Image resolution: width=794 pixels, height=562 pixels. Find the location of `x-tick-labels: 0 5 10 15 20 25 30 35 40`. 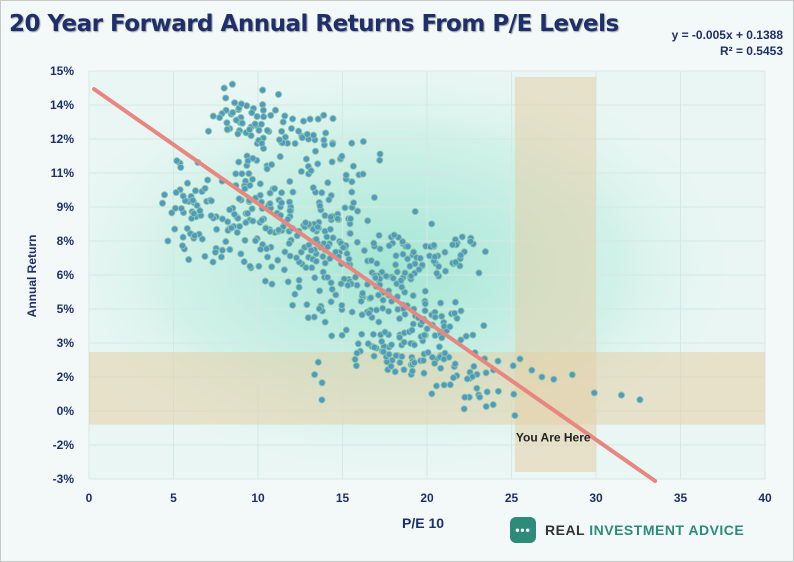

x-tick-labels: 0 5 10 15 20 25 30 35 40 is located at coordinates (429, 498).